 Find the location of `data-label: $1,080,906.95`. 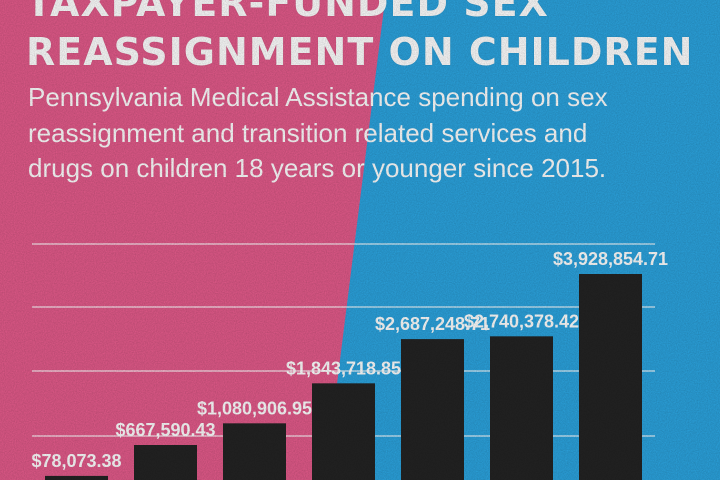

data-label: $1,080,906.95 is located at coordinates (254, 408).